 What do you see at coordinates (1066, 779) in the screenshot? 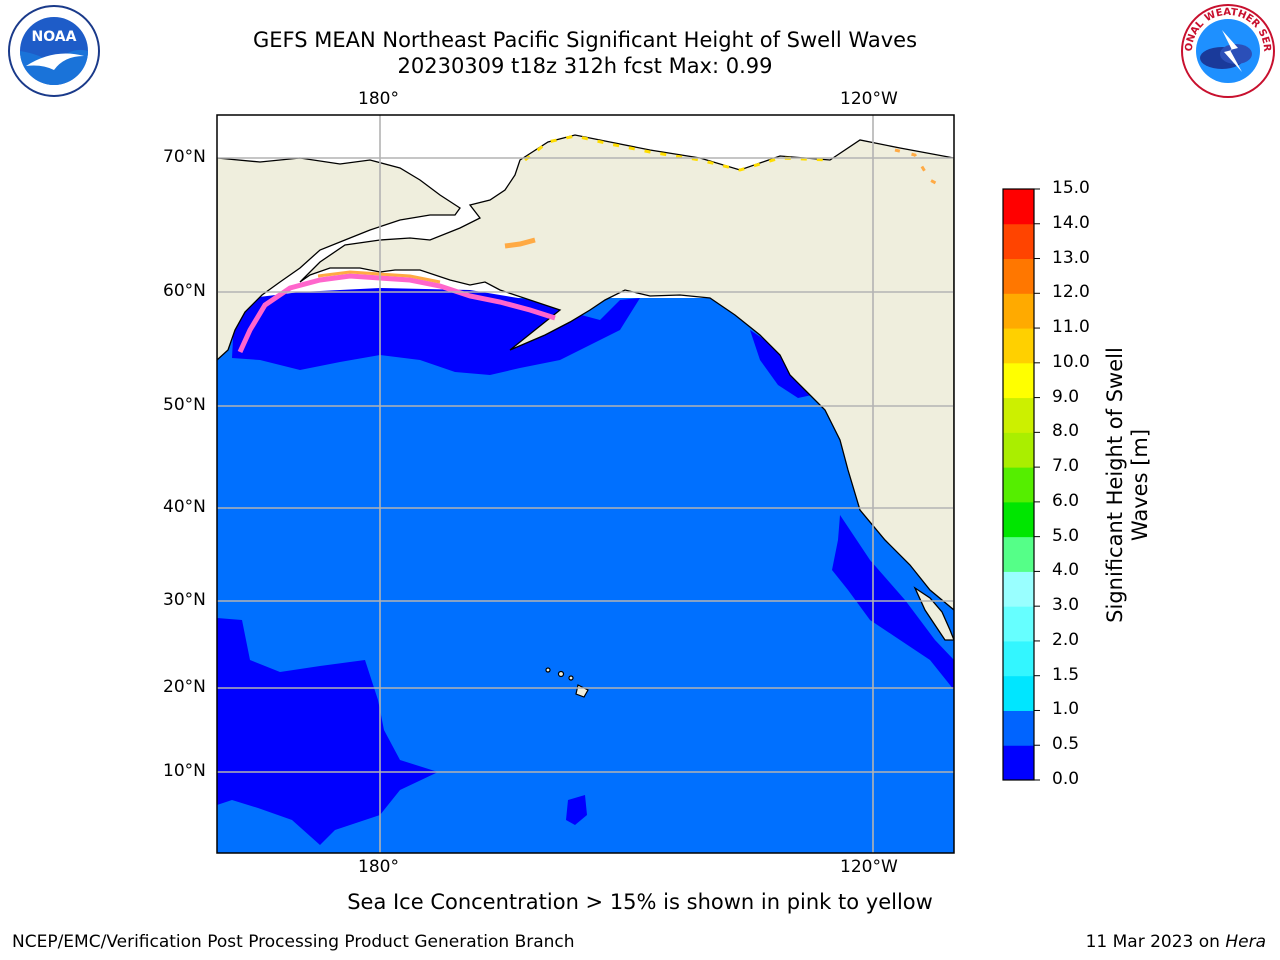
I see `colorbar-tick-label: 0.0` at bounding box center [1066, 779].